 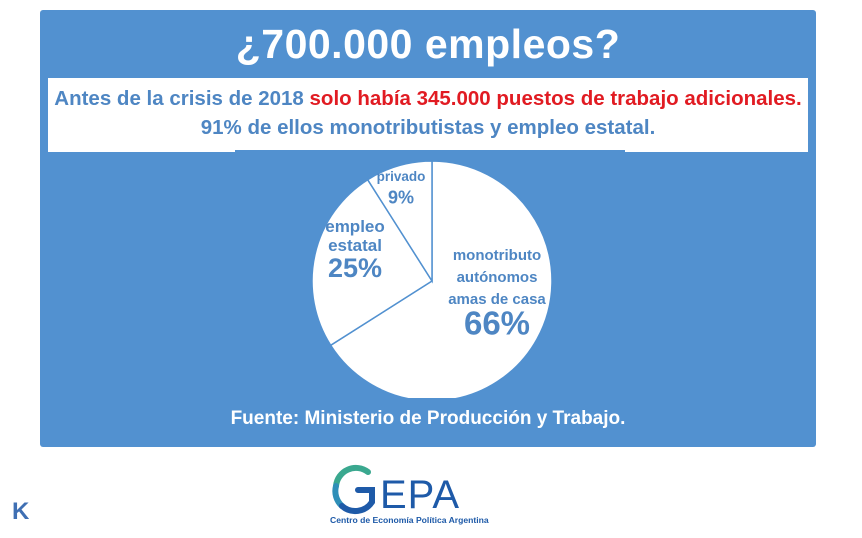 What do you see at coordinates (409, 520) in the screenshot?
I see `logo-tagline: Centro de Economía Política Argentina` at bounding box center [409, 520].